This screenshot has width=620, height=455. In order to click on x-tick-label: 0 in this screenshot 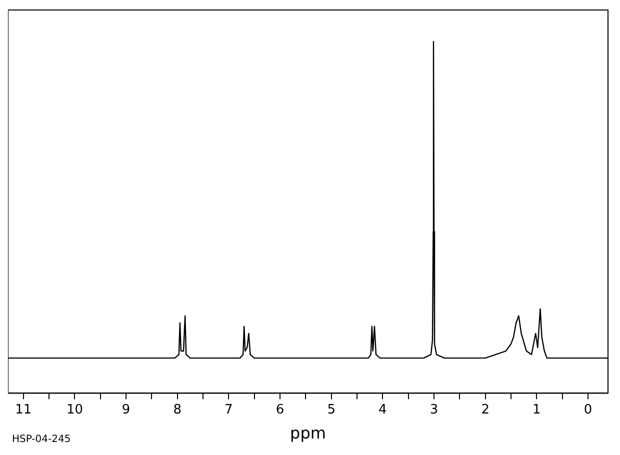, I will do `click(588, 410)`.